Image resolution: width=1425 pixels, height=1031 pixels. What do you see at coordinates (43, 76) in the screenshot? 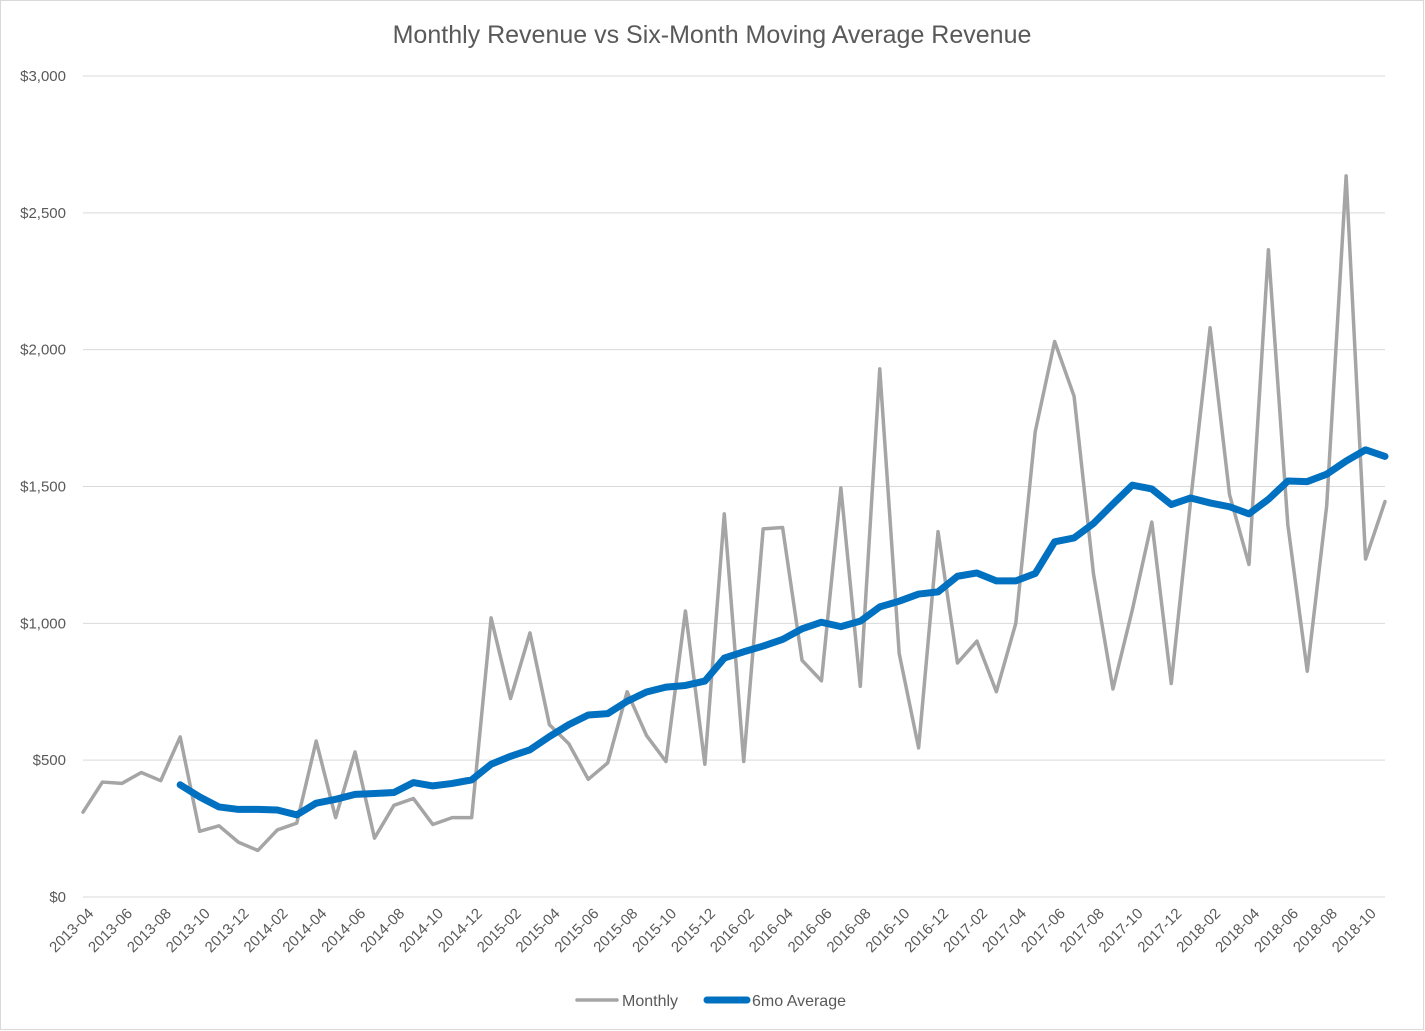
I see `y-tick-label: $3,000` at bounding box center [43, 76].